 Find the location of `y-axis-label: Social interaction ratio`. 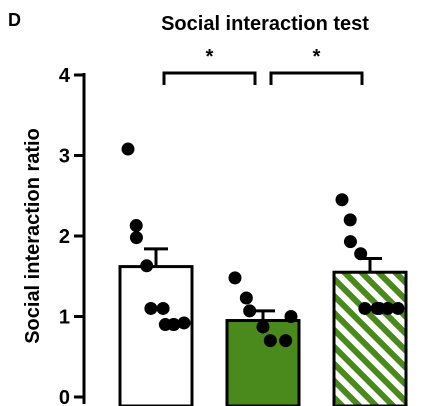

y-axis-label: Social interaction ratio is located at coordinates (33, 236).